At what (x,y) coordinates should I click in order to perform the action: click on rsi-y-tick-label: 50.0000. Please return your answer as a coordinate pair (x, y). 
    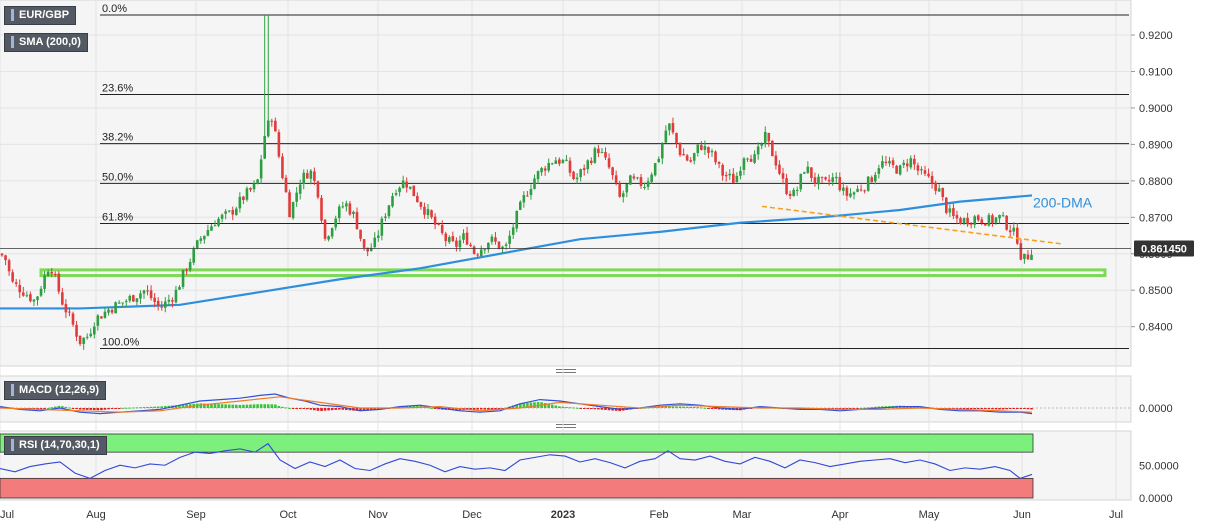
    Looking at the image, I should click on (1159, 466).